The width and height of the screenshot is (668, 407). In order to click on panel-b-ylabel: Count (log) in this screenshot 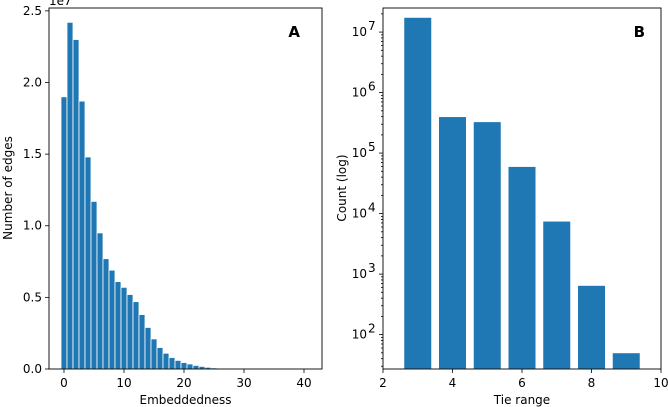, I will do `click(342, 187)`.